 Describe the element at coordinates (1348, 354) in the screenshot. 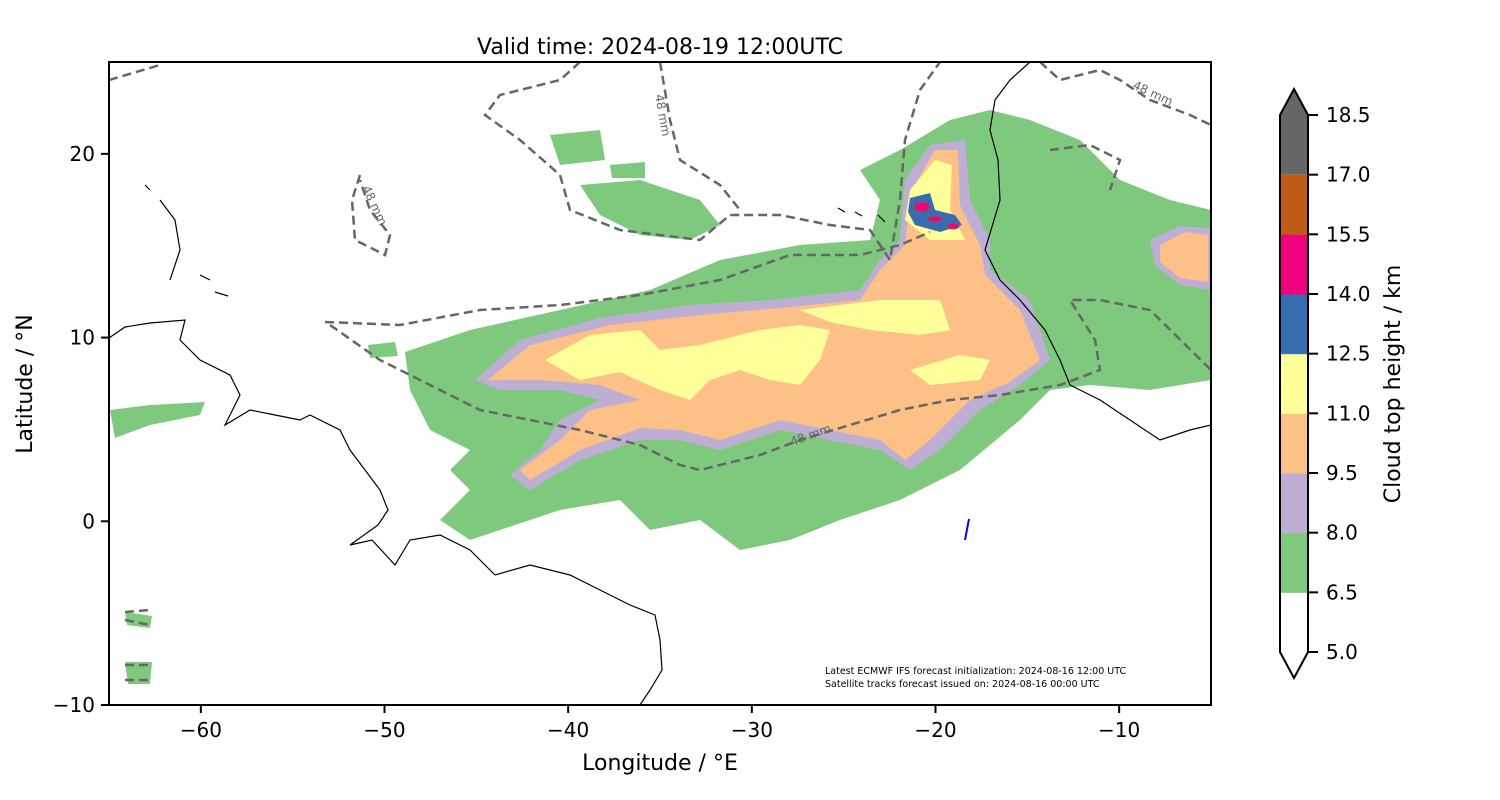

I see `colorbar-tick-label: 12.5` at that location.